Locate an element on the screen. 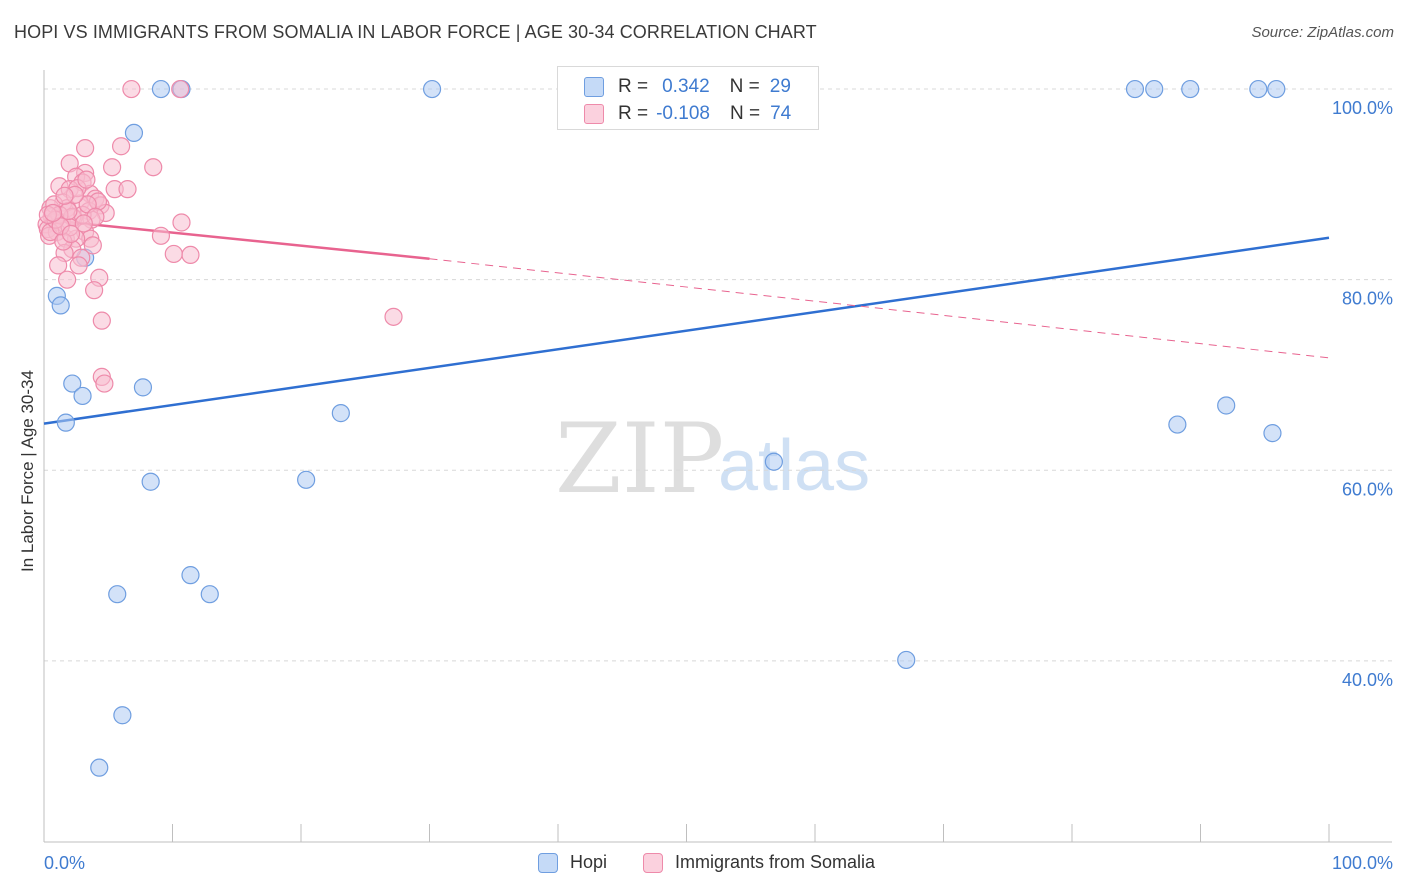  somalia-n-label: N = is located at coordinates (745, 113).